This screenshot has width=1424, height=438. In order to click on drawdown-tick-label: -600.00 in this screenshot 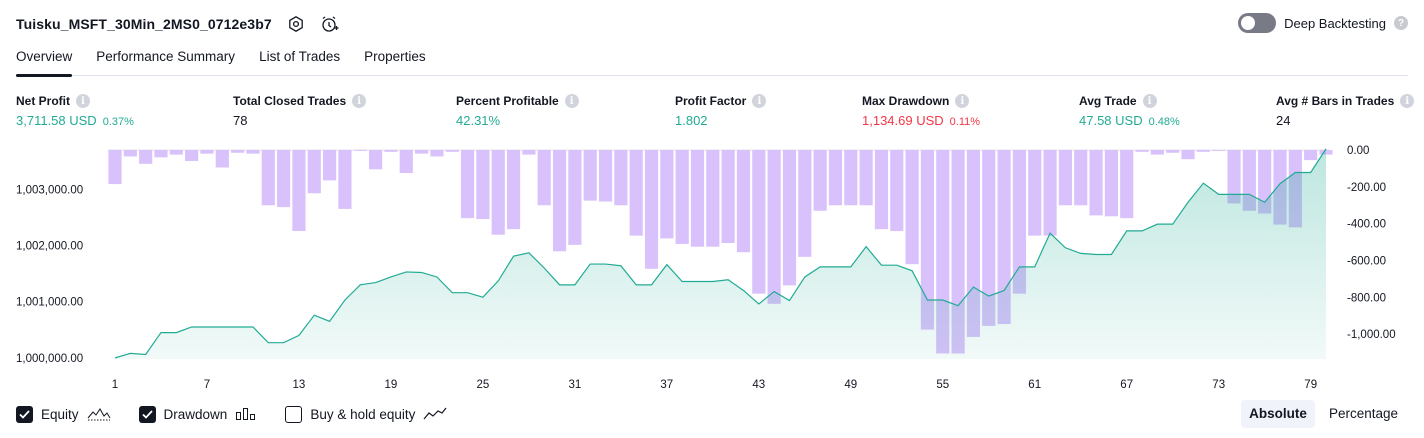, I will do `click(1366, 262)`.